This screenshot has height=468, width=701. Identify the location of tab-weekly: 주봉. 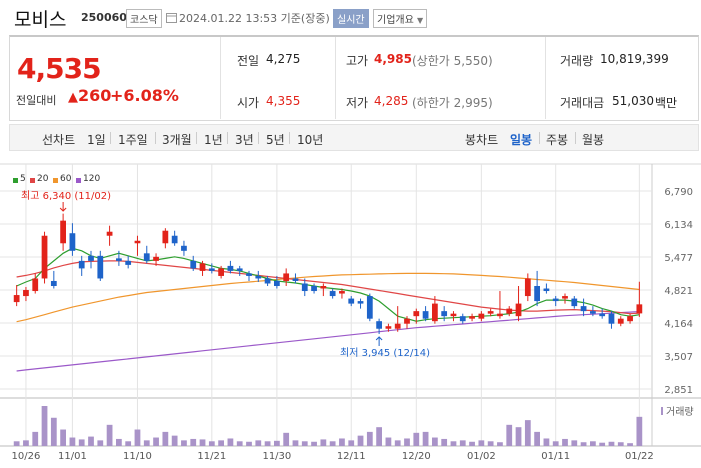
(557, 140).